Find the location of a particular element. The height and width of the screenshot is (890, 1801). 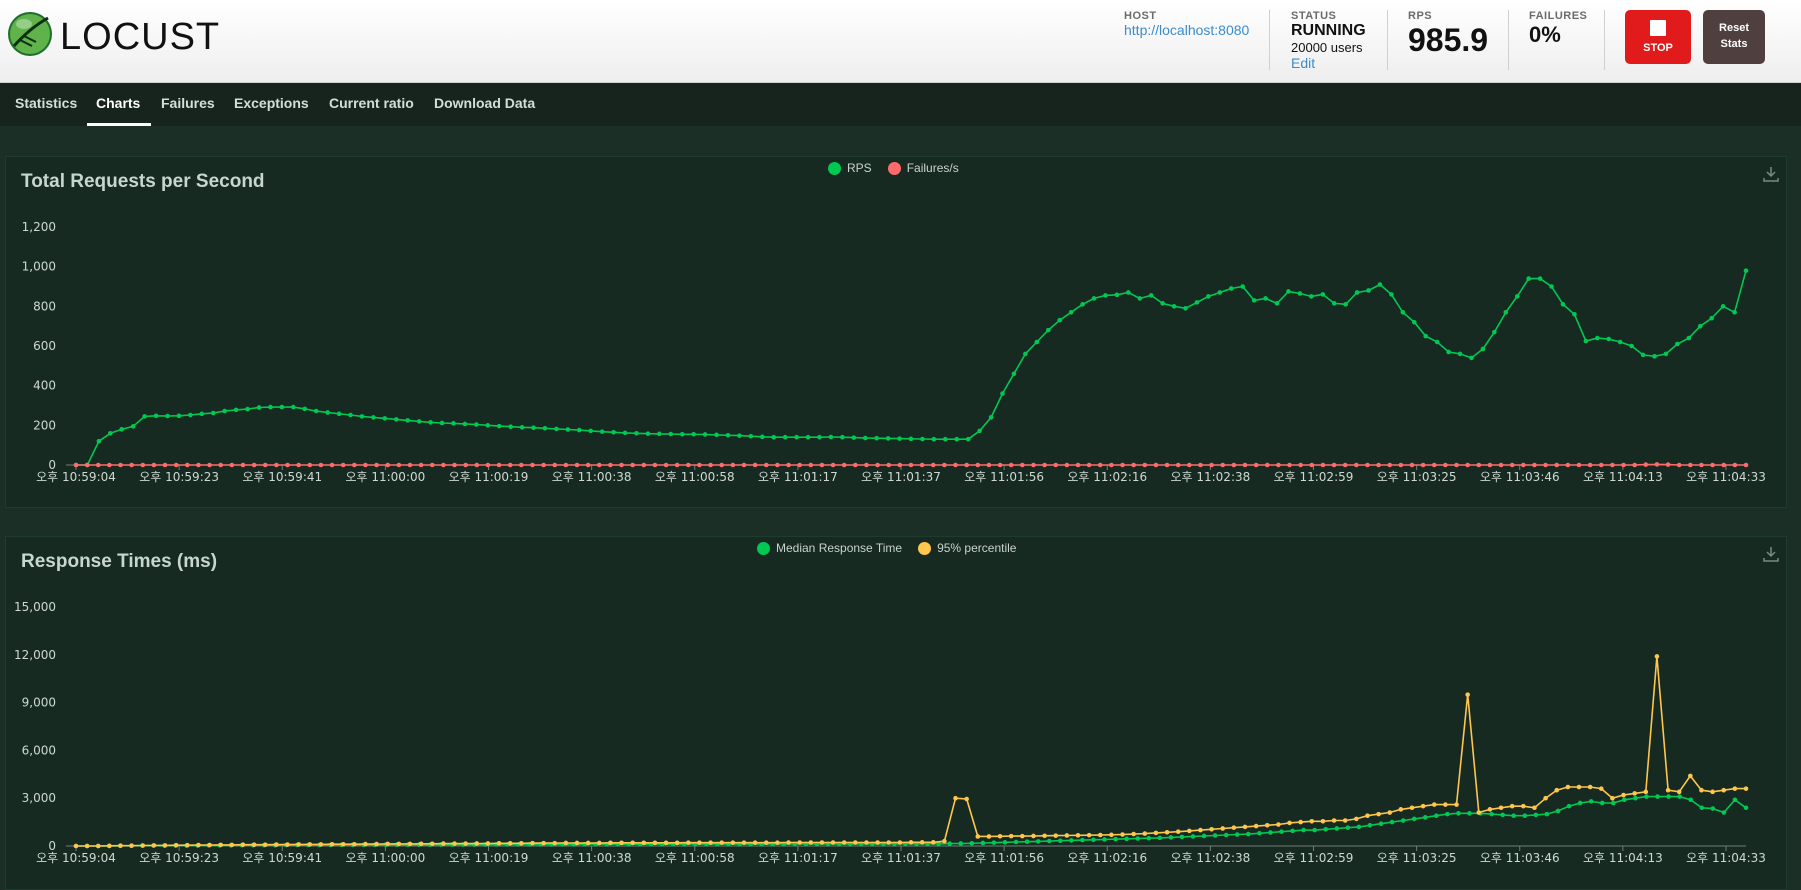

tab-charts: Charts is located at coordinates (118, 103).